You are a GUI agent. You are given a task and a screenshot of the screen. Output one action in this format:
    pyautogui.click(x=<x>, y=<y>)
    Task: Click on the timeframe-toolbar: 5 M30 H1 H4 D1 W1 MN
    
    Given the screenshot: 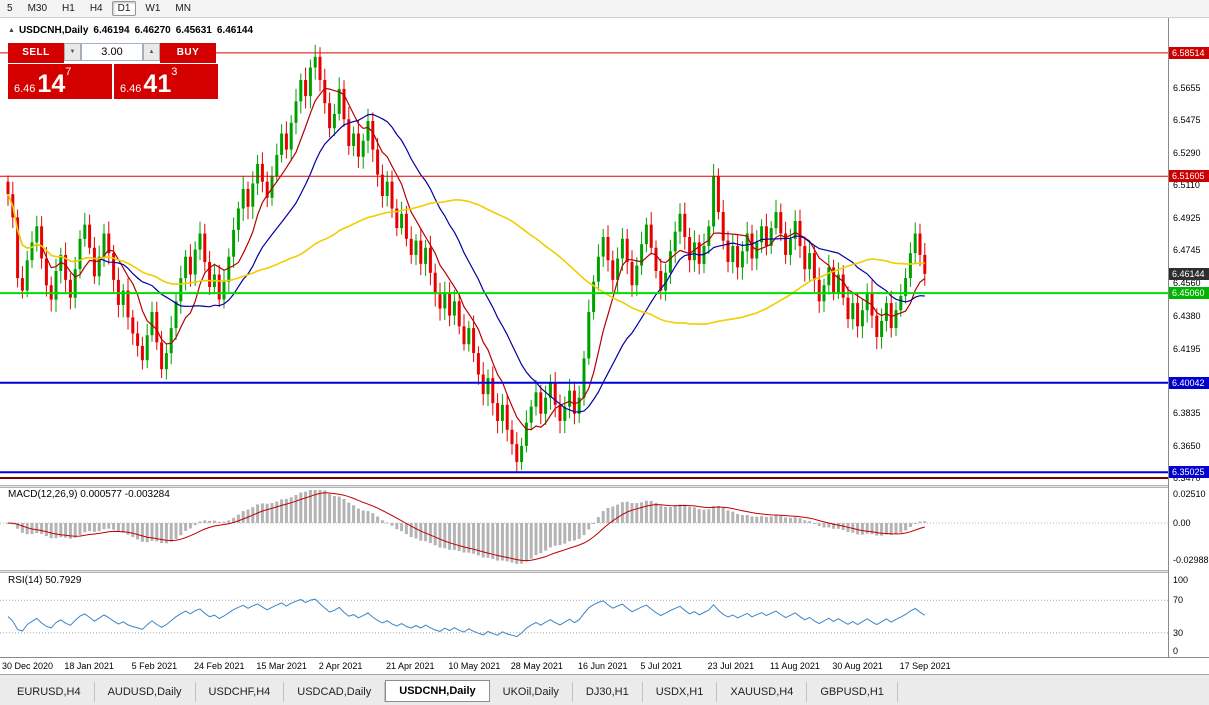 What is the action you would take?
    pyautogui.click(x=604, y=9)
    